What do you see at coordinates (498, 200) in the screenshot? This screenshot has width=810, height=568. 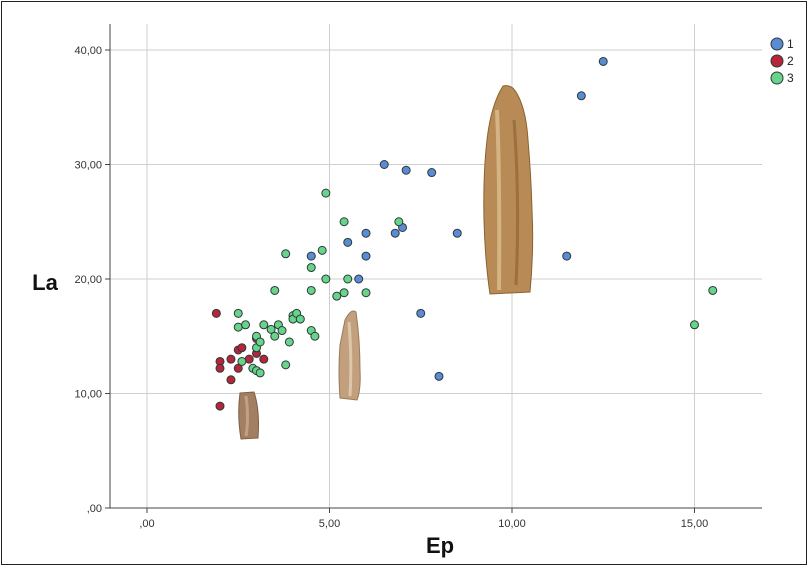 I see `large-blade-highlight` at bounding box center [498, 200].